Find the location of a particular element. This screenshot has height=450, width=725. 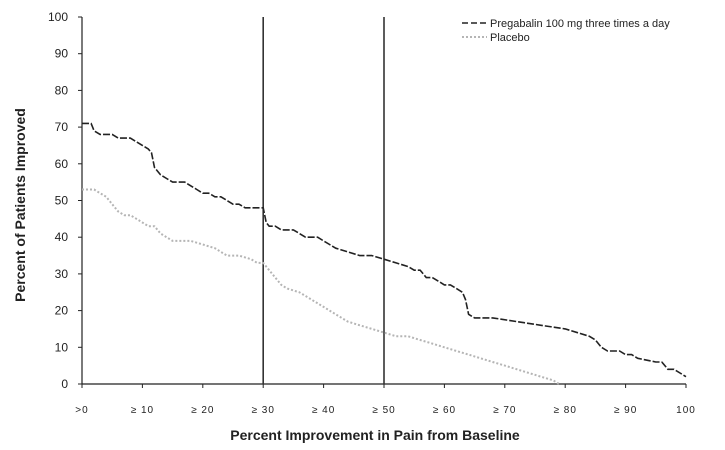

x-tick-label: ≥ 30 is located at coordinates (263, 410).